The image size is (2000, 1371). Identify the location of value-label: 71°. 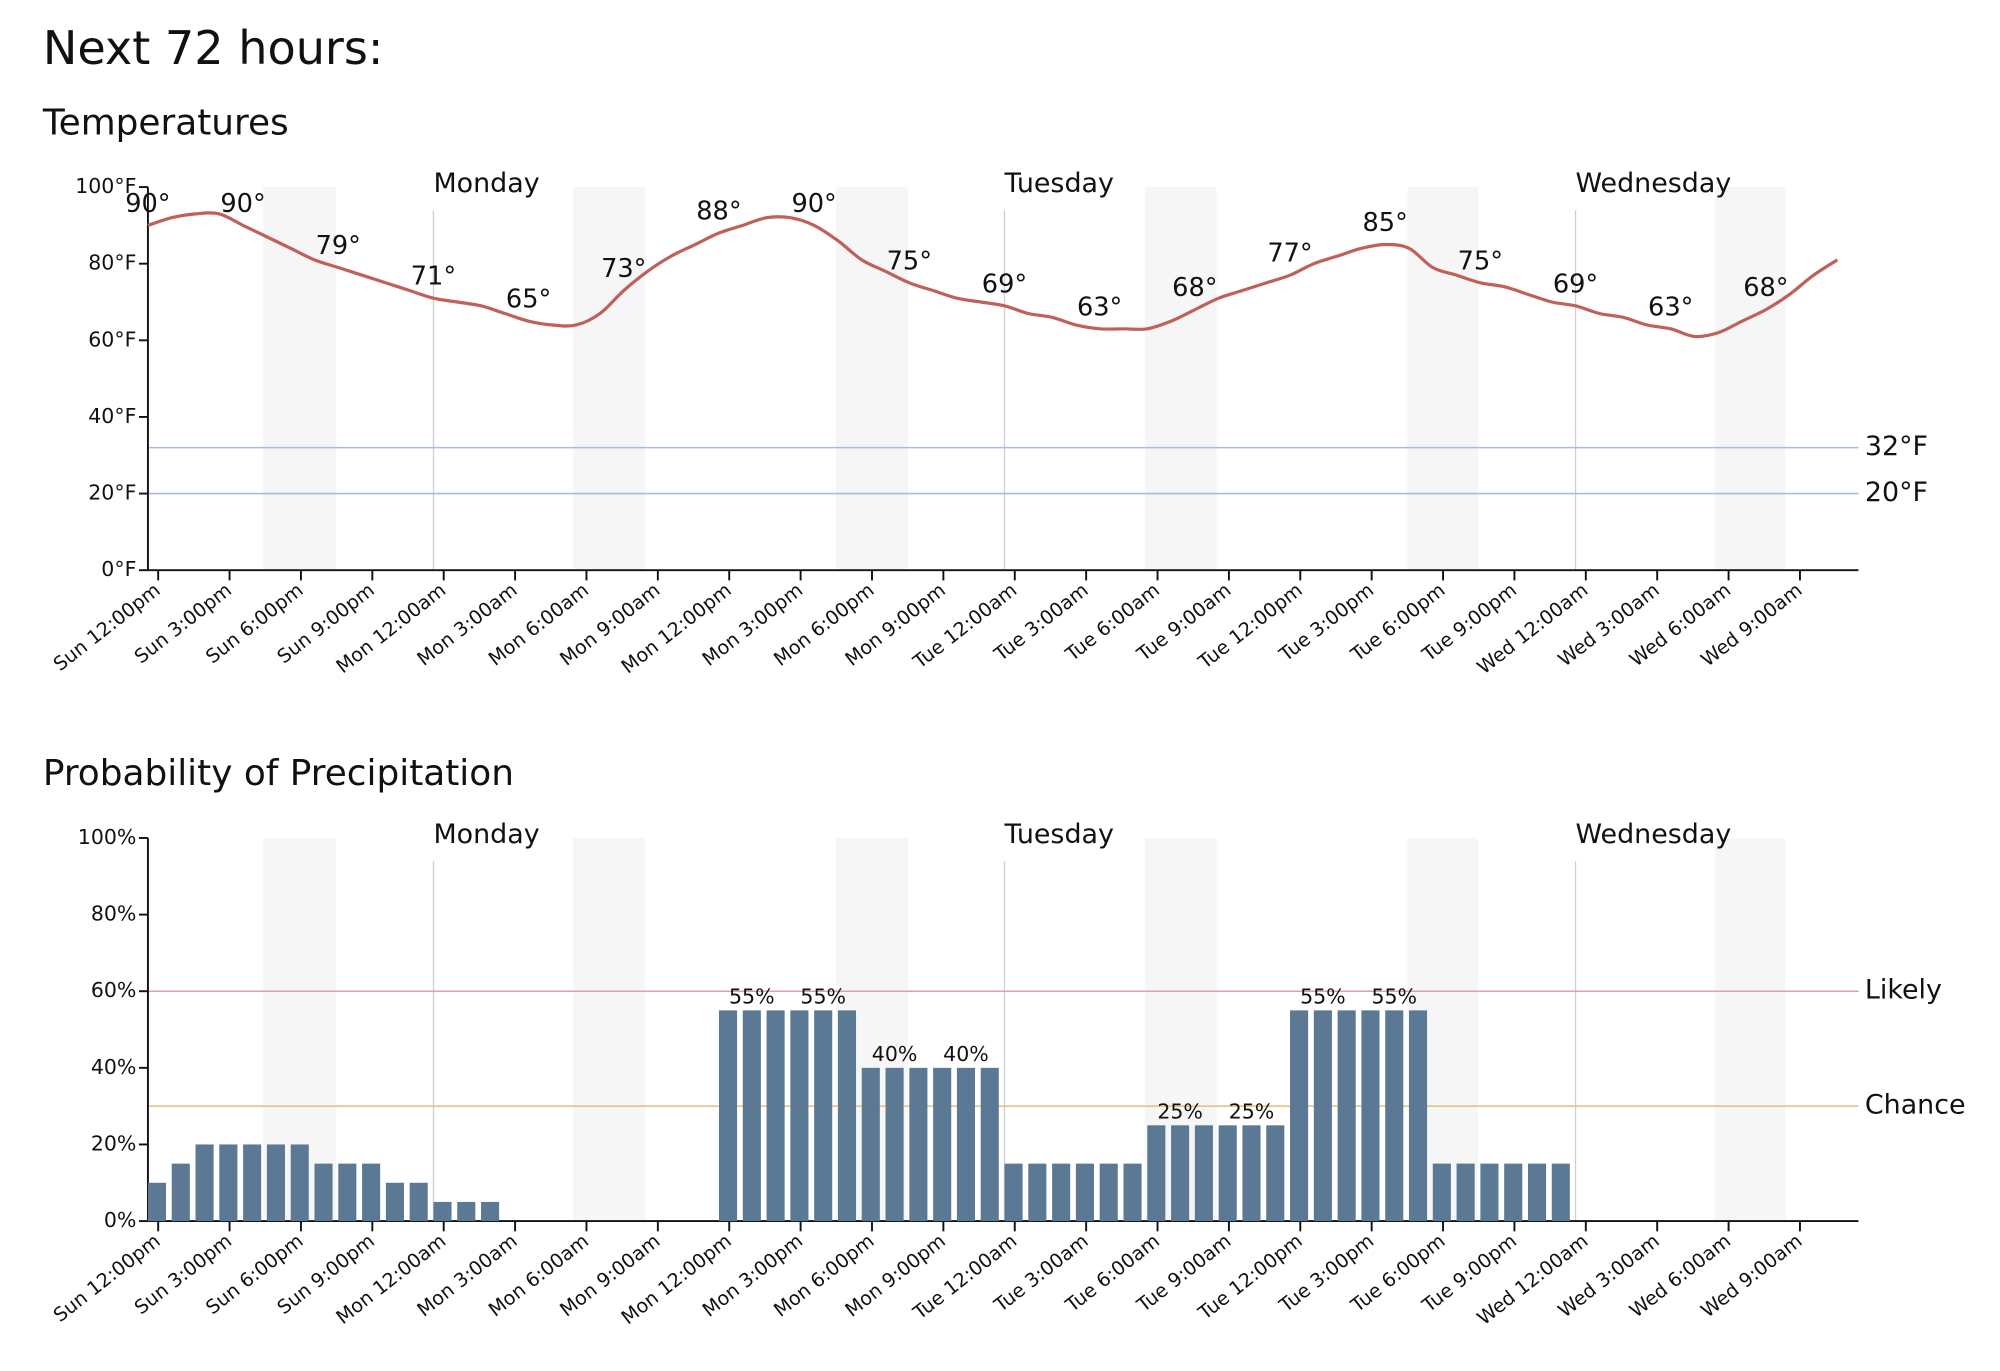
(433, 277).